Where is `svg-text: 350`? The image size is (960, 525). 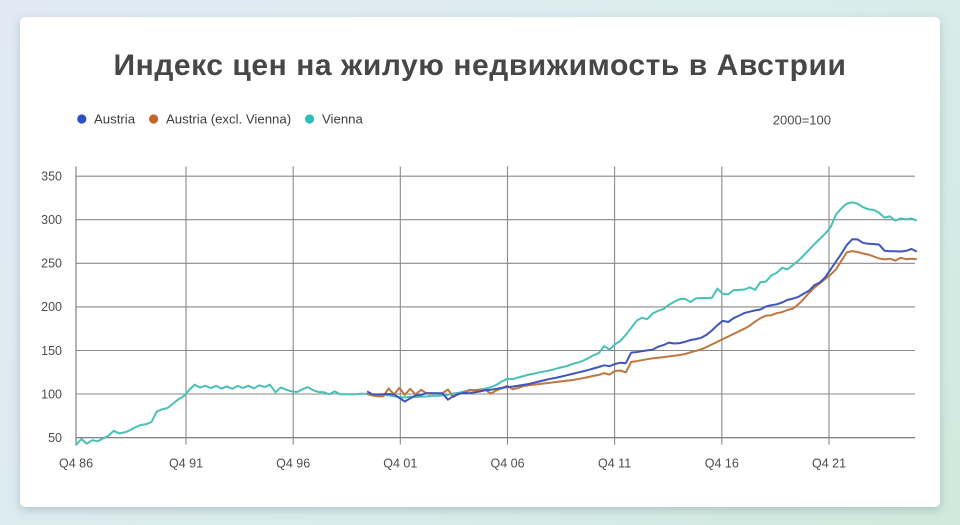
svg-text: 350 is located at coordinates (51, 177).